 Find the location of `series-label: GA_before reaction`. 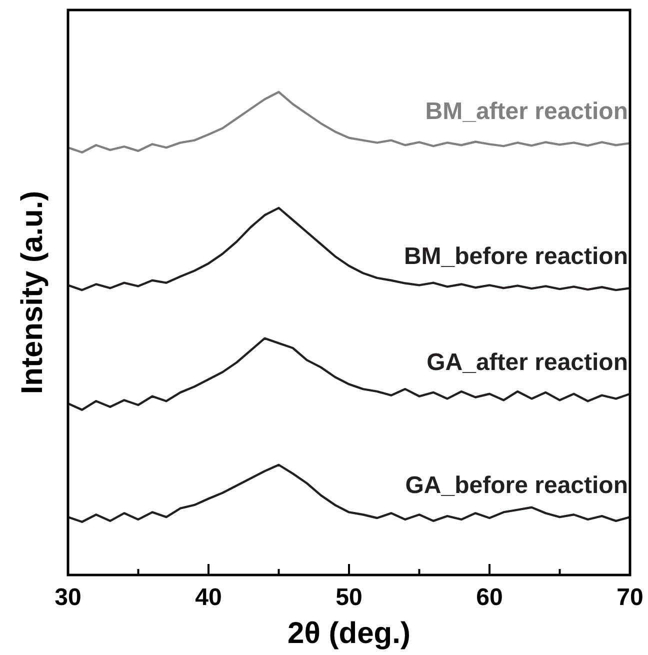

series-label: GA_before reaction is located at coordinates (516, 486).